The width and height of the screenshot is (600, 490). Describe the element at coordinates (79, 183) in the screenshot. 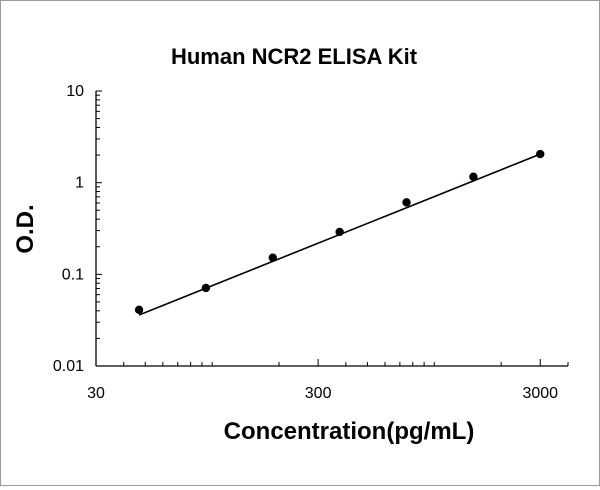

I see `y-tick-label: 1` at that location.